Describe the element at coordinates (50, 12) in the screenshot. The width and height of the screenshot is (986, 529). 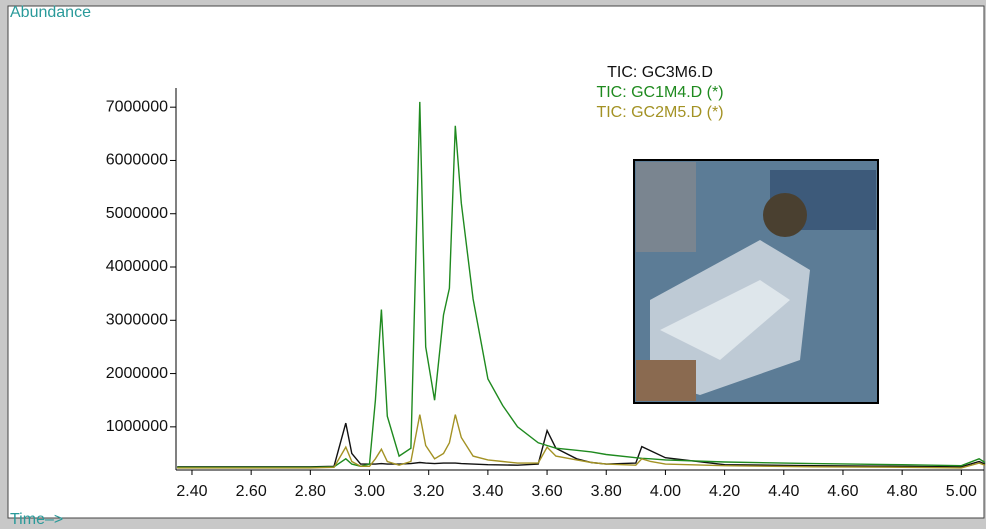
I see `y-axis-title: Abundance` at that location.